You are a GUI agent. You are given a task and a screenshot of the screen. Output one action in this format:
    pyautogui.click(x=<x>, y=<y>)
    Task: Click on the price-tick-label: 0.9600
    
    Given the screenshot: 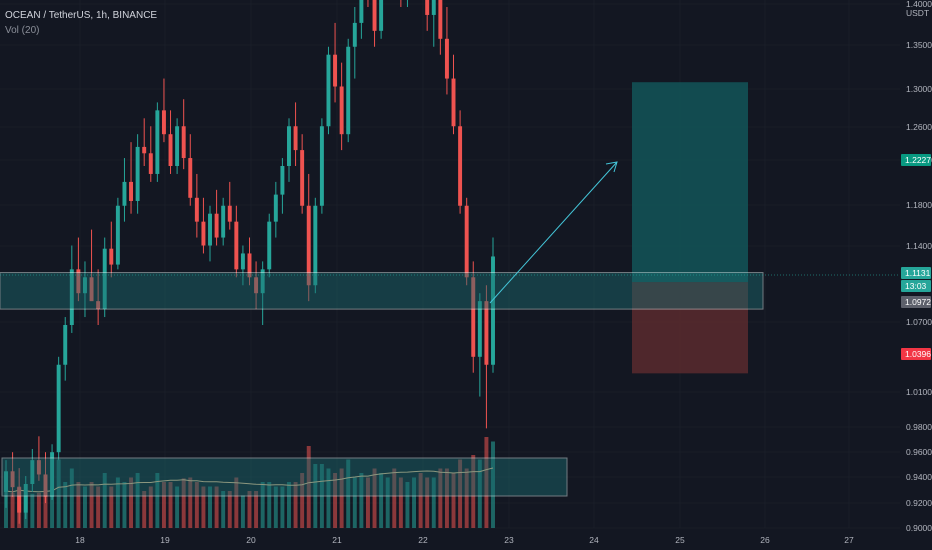 What is the action you would take?
    pyautogui.click(x=919, y=452)
    